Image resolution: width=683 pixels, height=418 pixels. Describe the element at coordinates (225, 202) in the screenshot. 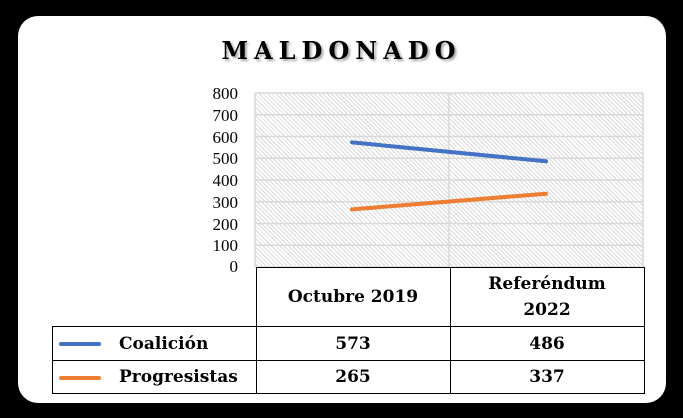

I see `y-tick: 300` at that location.